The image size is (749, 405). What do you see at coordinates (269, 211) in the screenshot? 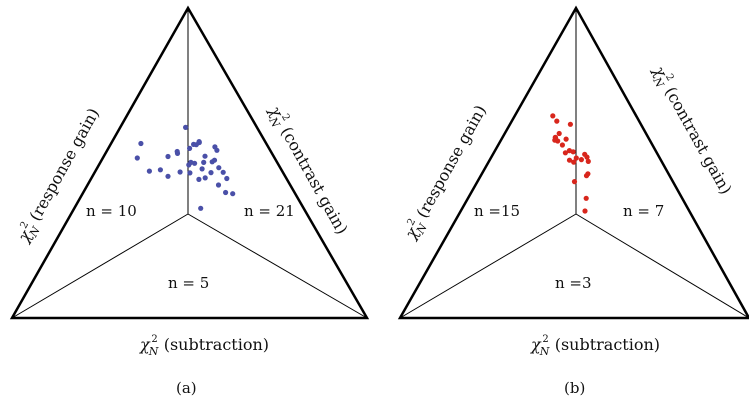
I see `count-contrast: n = 21` at bounding box center [269, 211].